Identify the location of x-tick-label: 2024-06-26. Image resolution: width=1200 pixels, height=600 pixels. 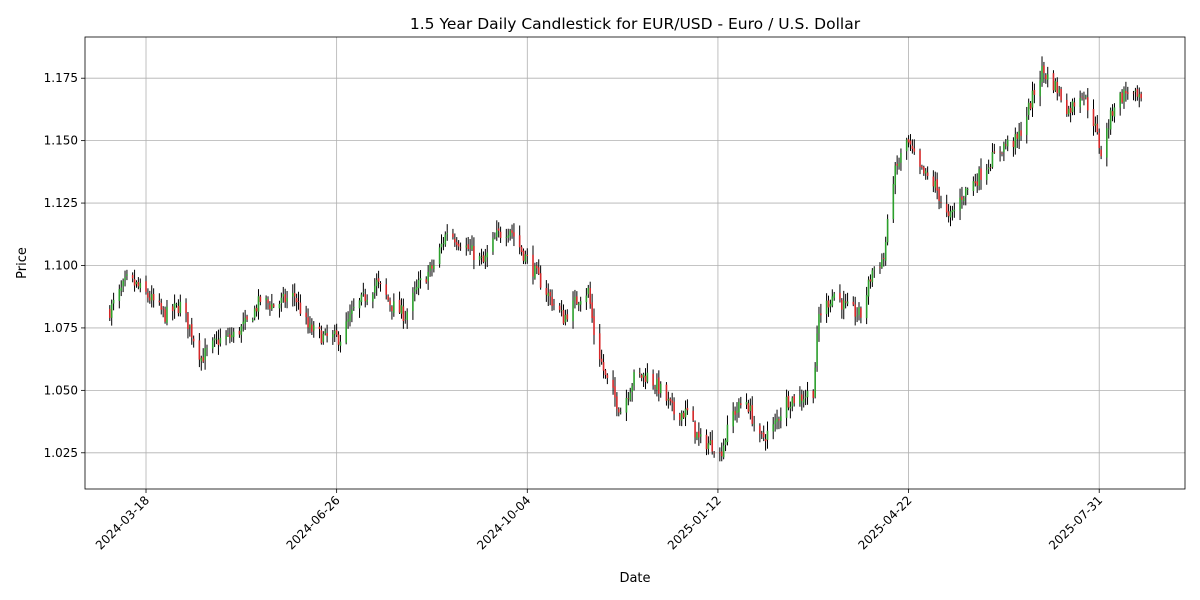
(313, 522).